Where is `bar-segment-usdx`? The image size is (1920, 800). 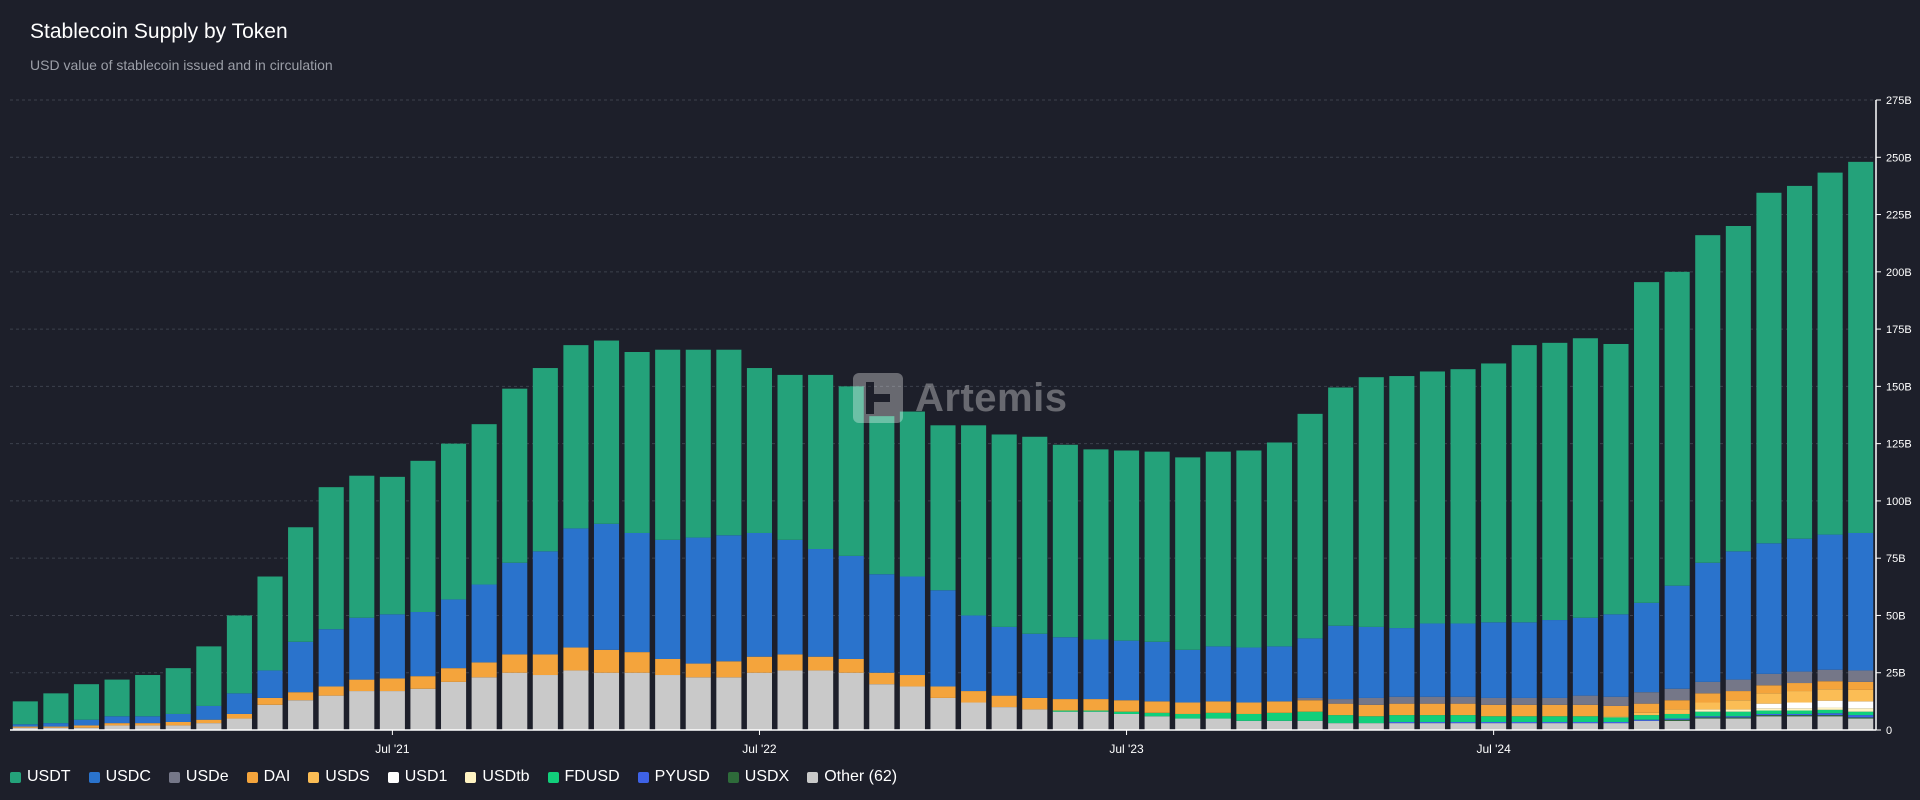 bar-segment-usdx is located at coordinates (1830, 716).